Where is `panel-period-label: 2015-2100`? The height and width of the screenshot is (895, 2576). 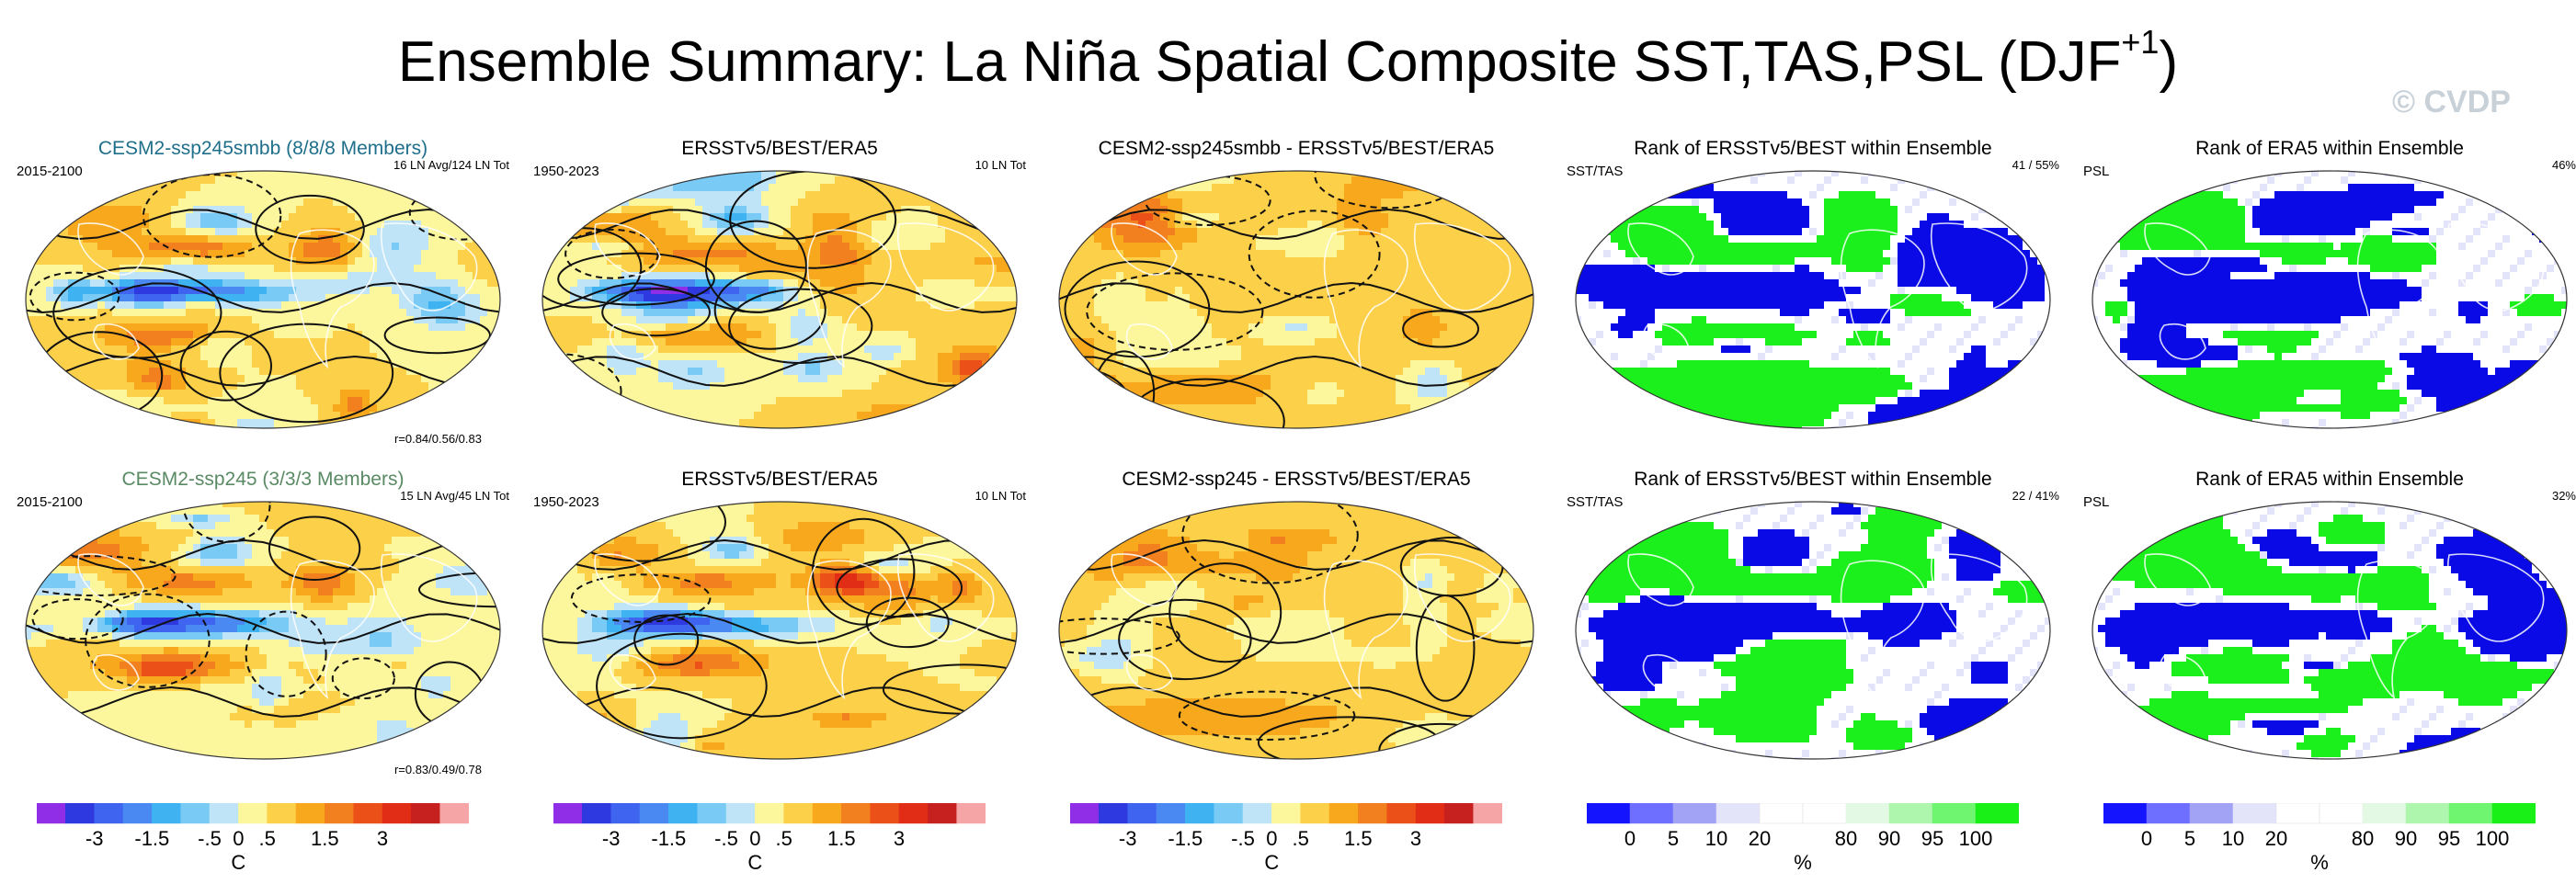
panel-period-label: 2015-2100 is located at coordinates (50, 502).